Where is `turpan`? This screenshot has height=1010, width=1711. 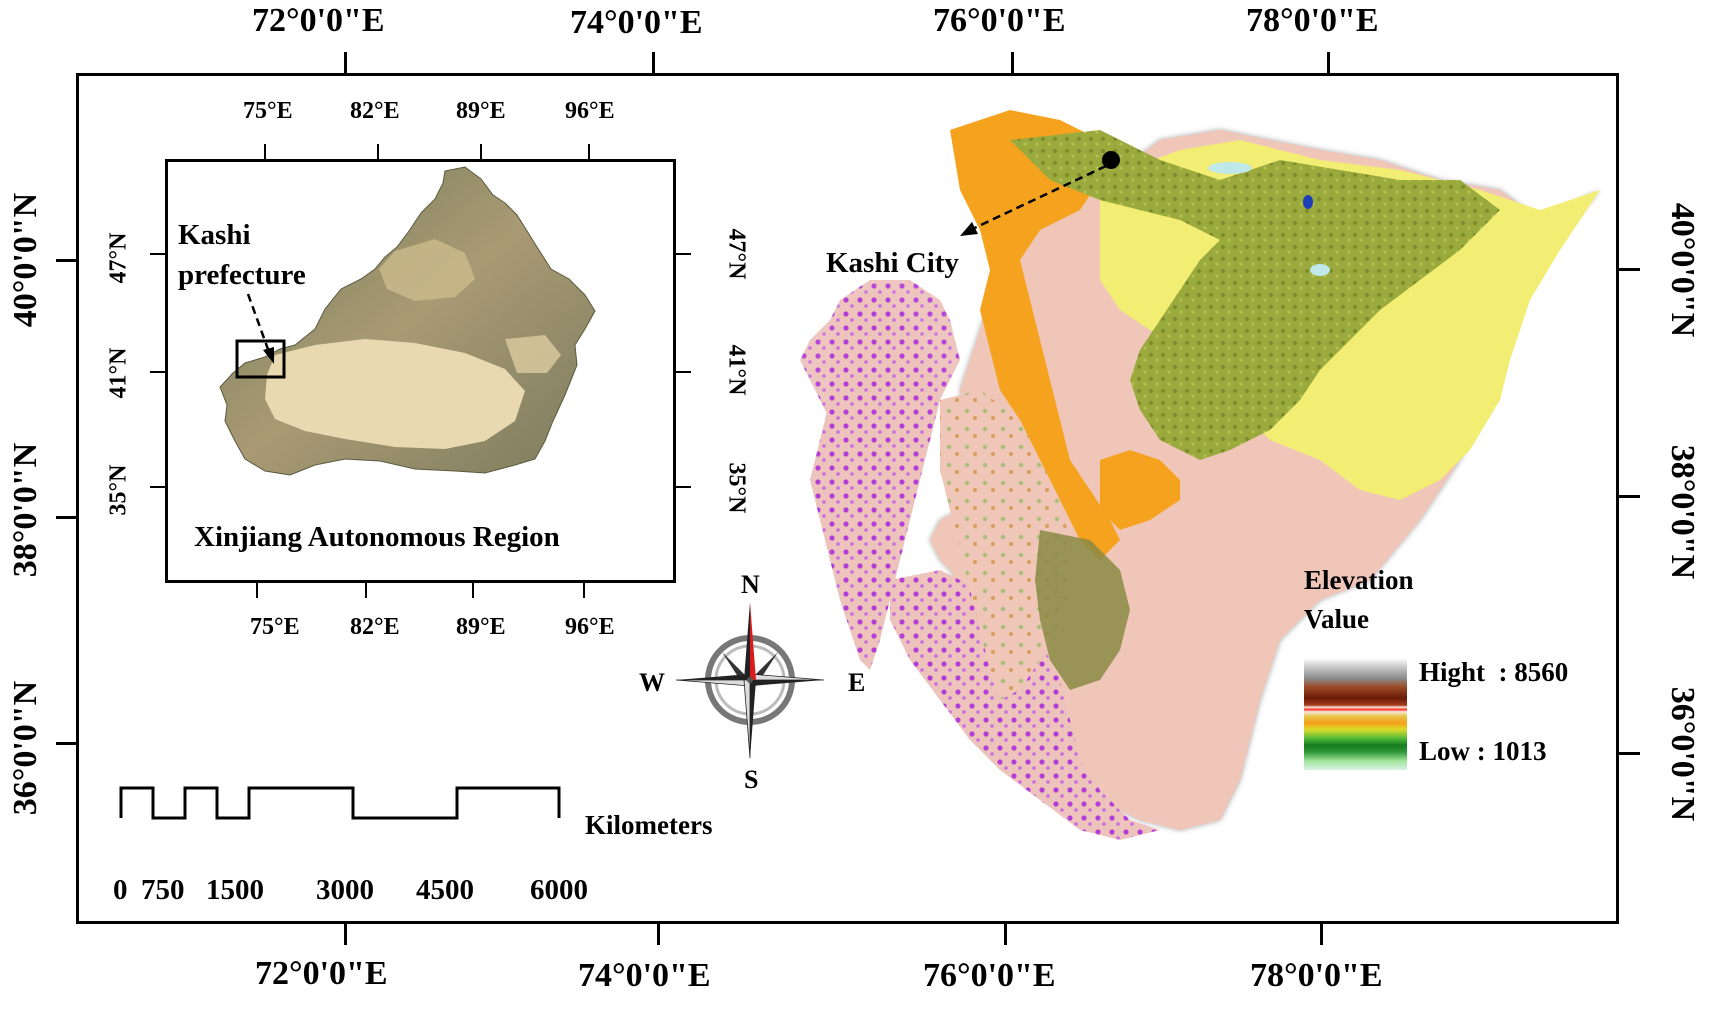 turpan is located at coordinates (533, 354).